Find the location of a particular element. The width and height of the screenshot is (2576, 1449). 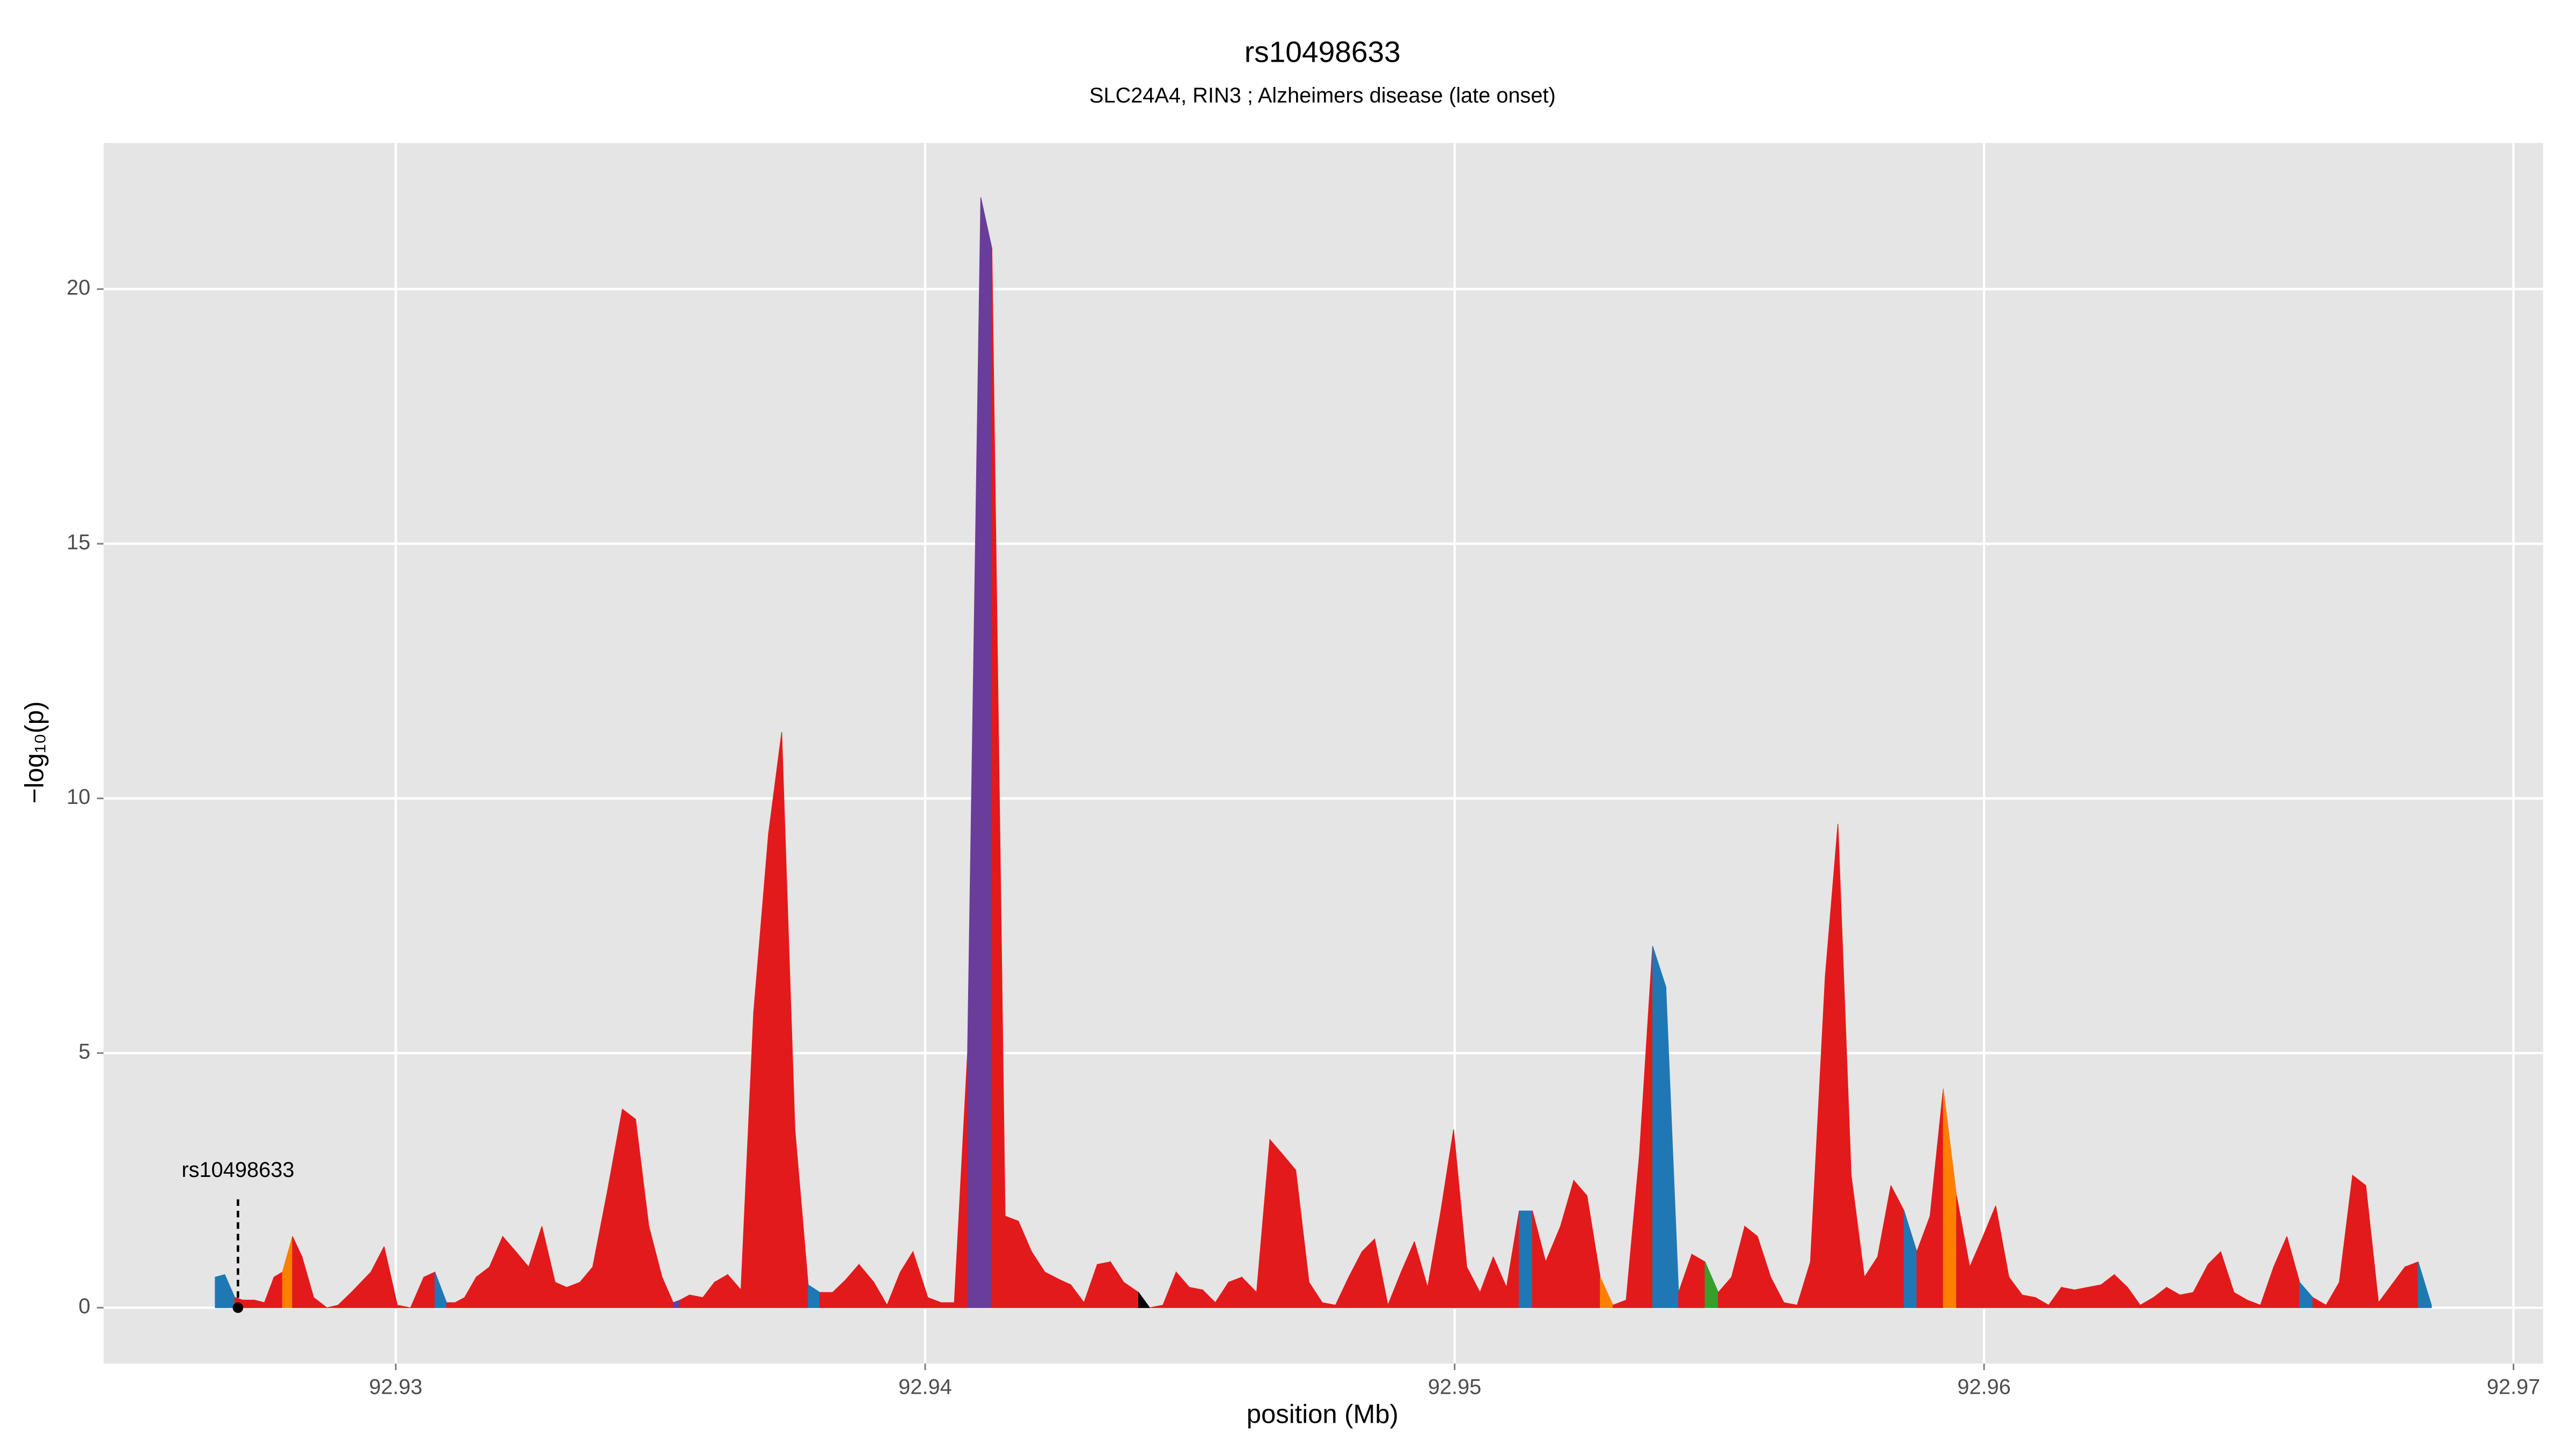

x-tick-label: 92.97 is located at coordinates (2514, 1387).